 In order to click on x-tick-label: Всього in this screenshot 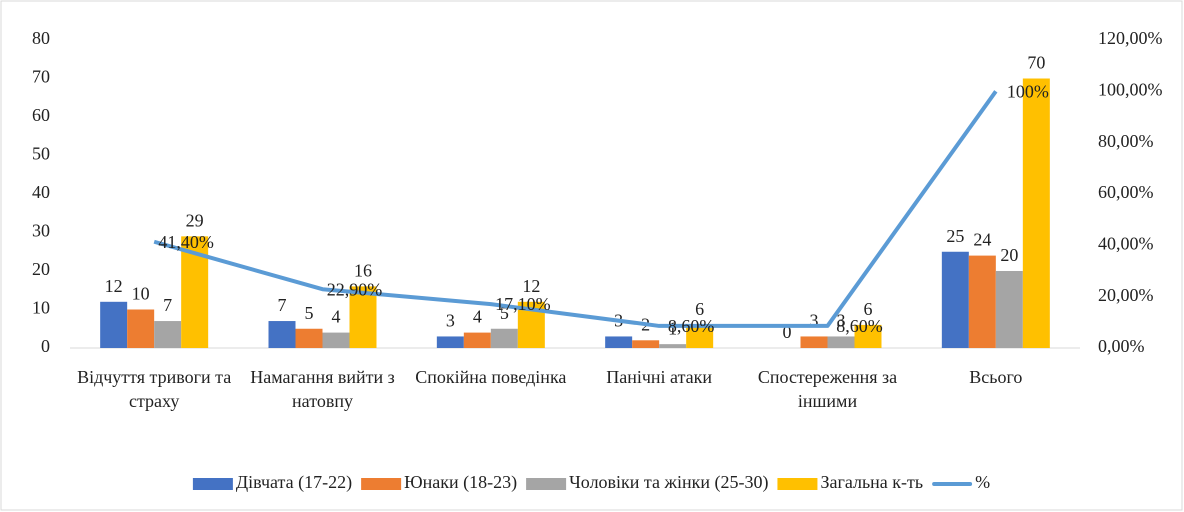, I will do `click(996, 377)`.